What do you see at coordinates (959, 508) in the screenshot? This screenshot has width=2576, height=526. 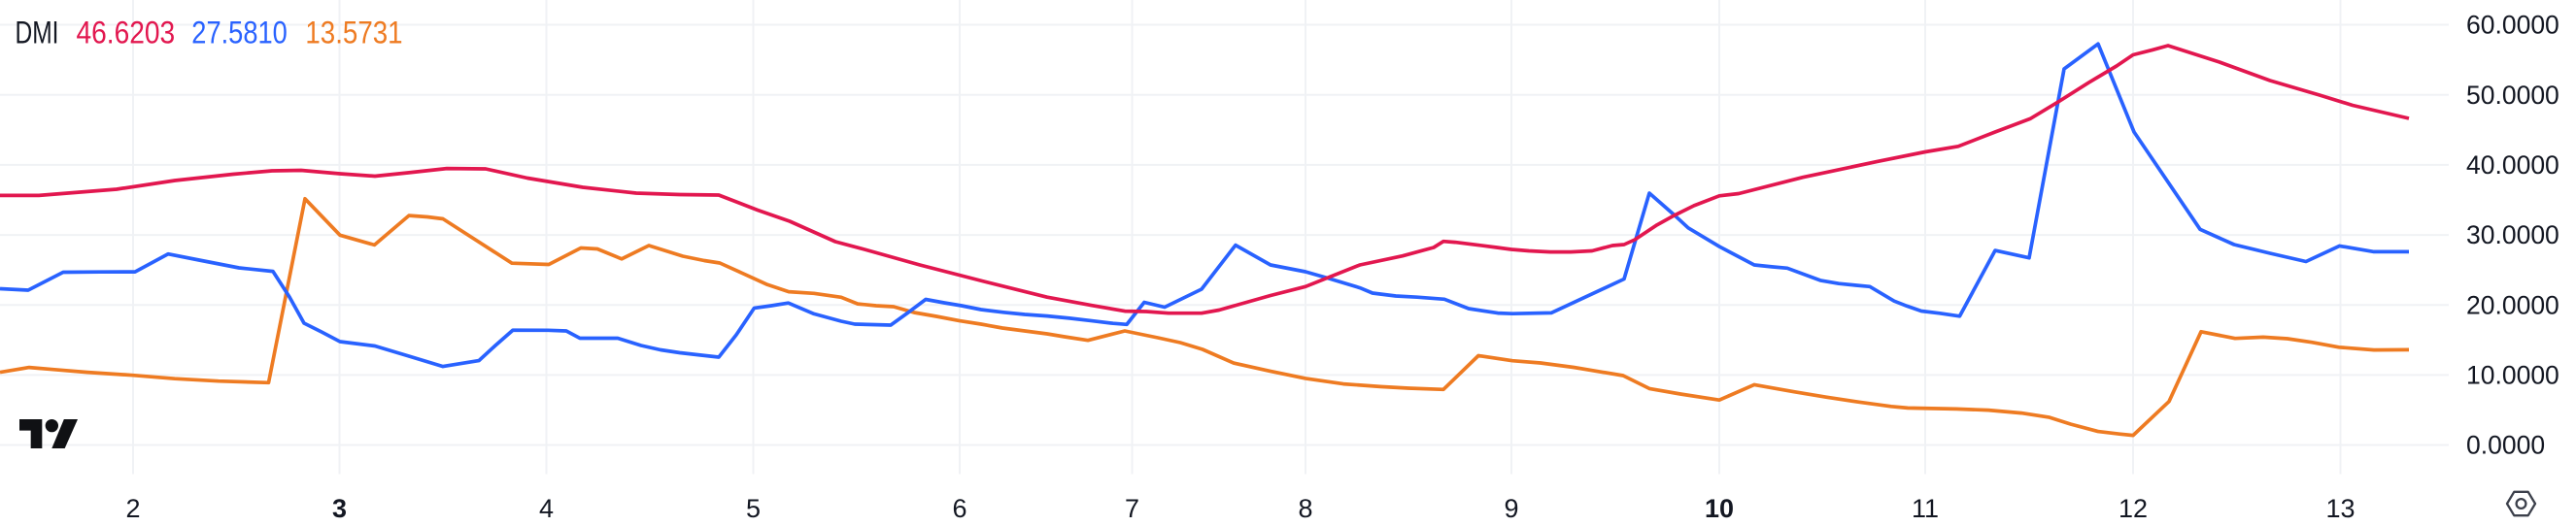 I see `svg-text: 6` at bounding box center [959, 508].